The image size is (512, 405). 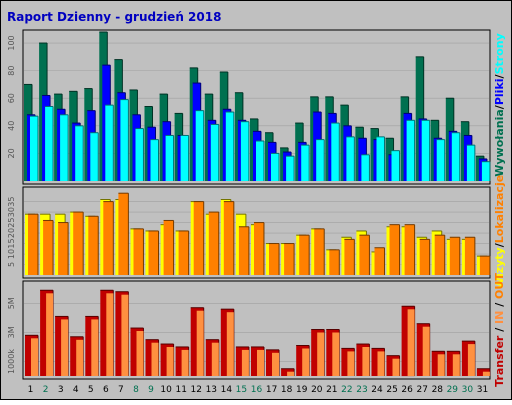 What do you see at coordinates (241, 390) in the screenshot?
I see `day-label-15: 15` at bounding box center [241, 390].